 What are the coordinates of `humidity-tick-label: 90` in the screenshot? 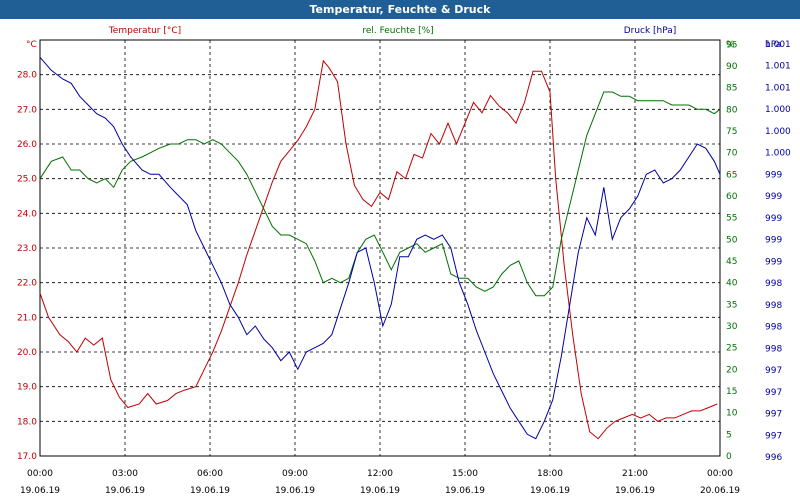 It's located at (732, 67).